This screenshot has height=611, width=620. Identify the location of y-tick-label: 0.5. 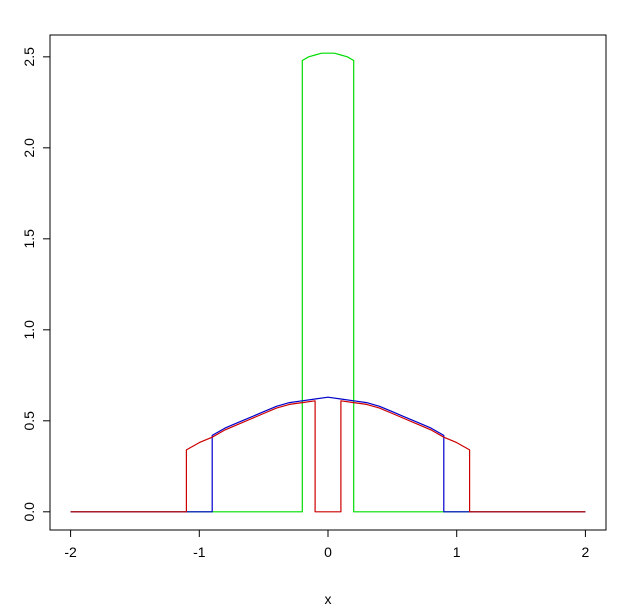
(29, 421).